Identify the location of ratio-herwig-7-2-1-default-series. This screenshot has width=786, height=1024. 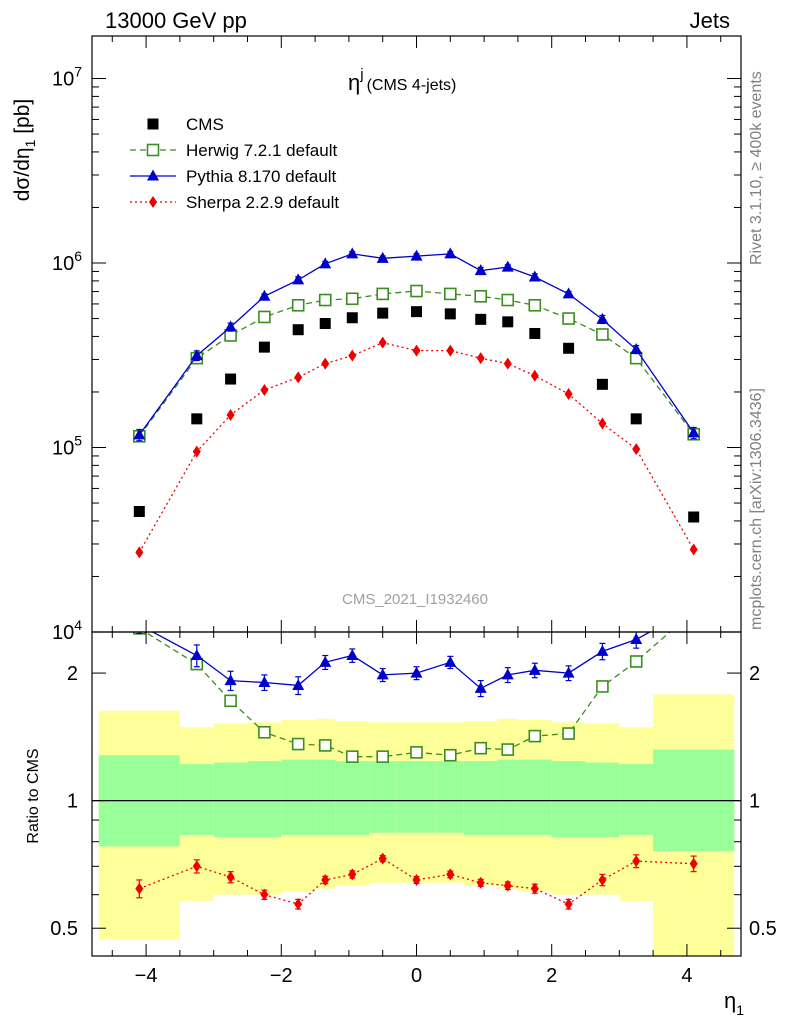
(416, 684).